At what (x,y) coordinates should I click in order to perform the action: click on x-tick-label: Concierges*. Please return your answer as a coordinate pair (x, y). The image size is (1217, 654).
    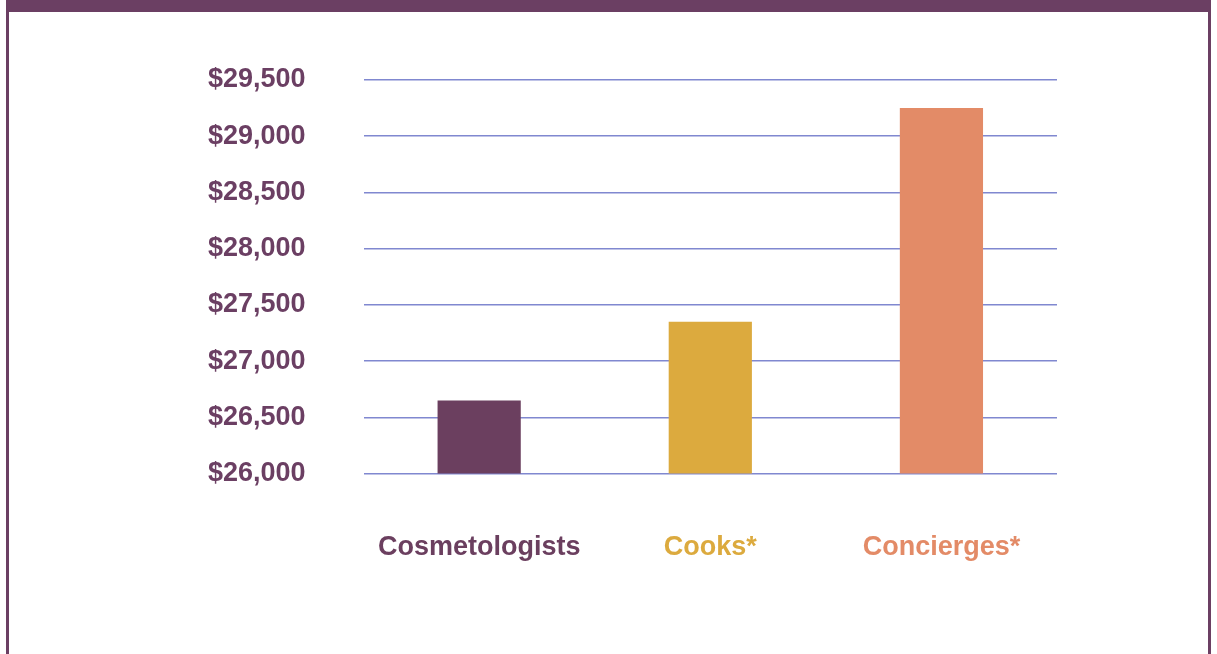
    Looking at the image, I should click on (941, 546).